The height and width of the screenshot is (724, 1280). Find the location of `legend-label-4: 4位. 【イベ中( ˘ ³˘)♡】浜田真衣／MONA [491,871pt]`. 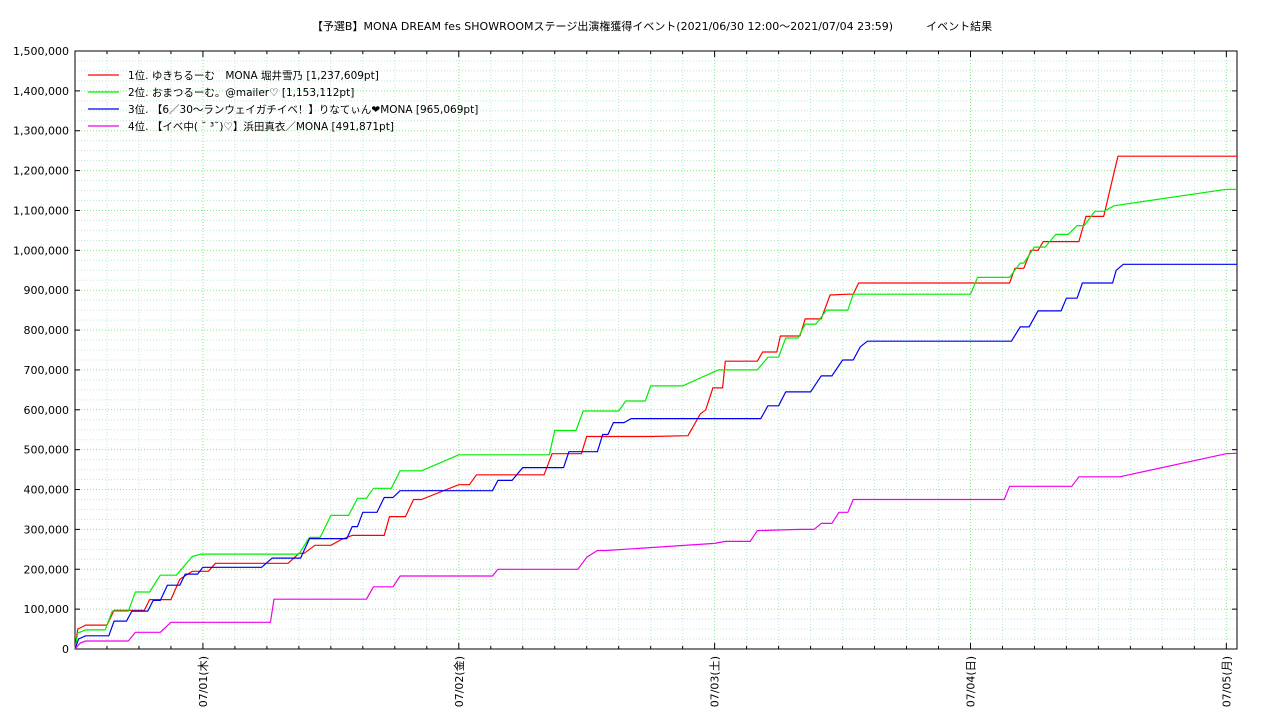

legend-label-4: 4位. 【イベ中( ˘ ³˘)♡】浜田真衣／MONA [491,871pt] is located at coordinates (261, 126).